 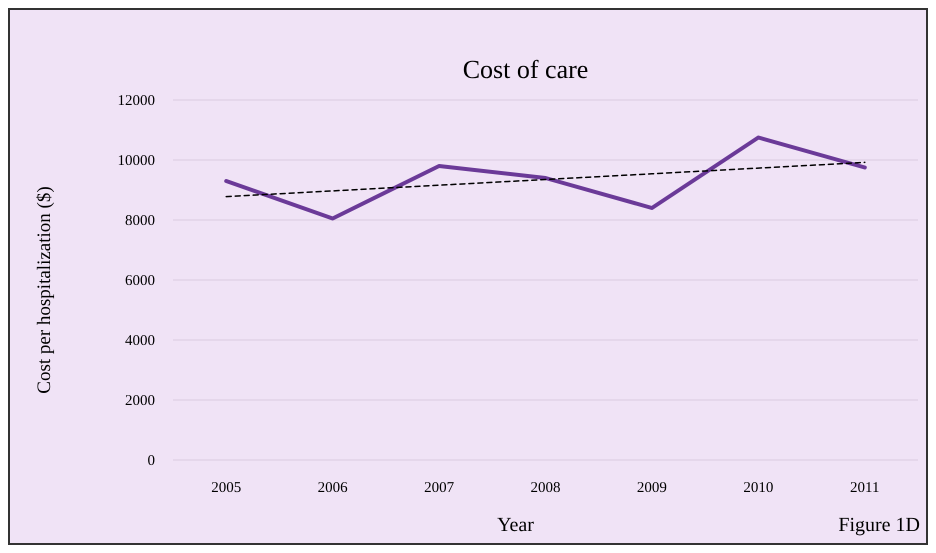 What do you see at coordinates (758, 488) in the screenshot?
I see `x-tick-label: 2010` at bounding box center [758, 488].